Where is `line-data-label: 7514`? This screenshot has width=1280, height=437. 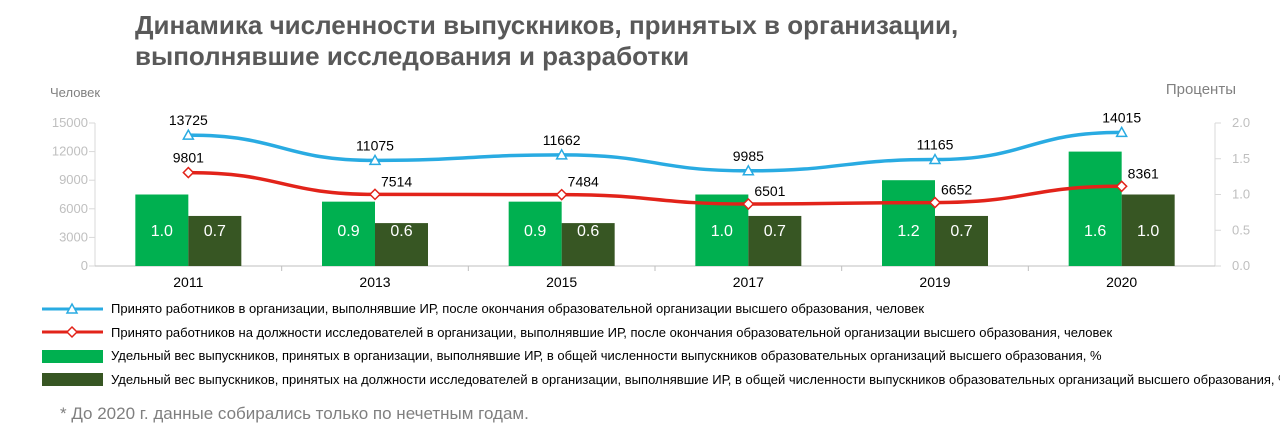
line-data-label: 7514 is located at coordinates (396, 181).